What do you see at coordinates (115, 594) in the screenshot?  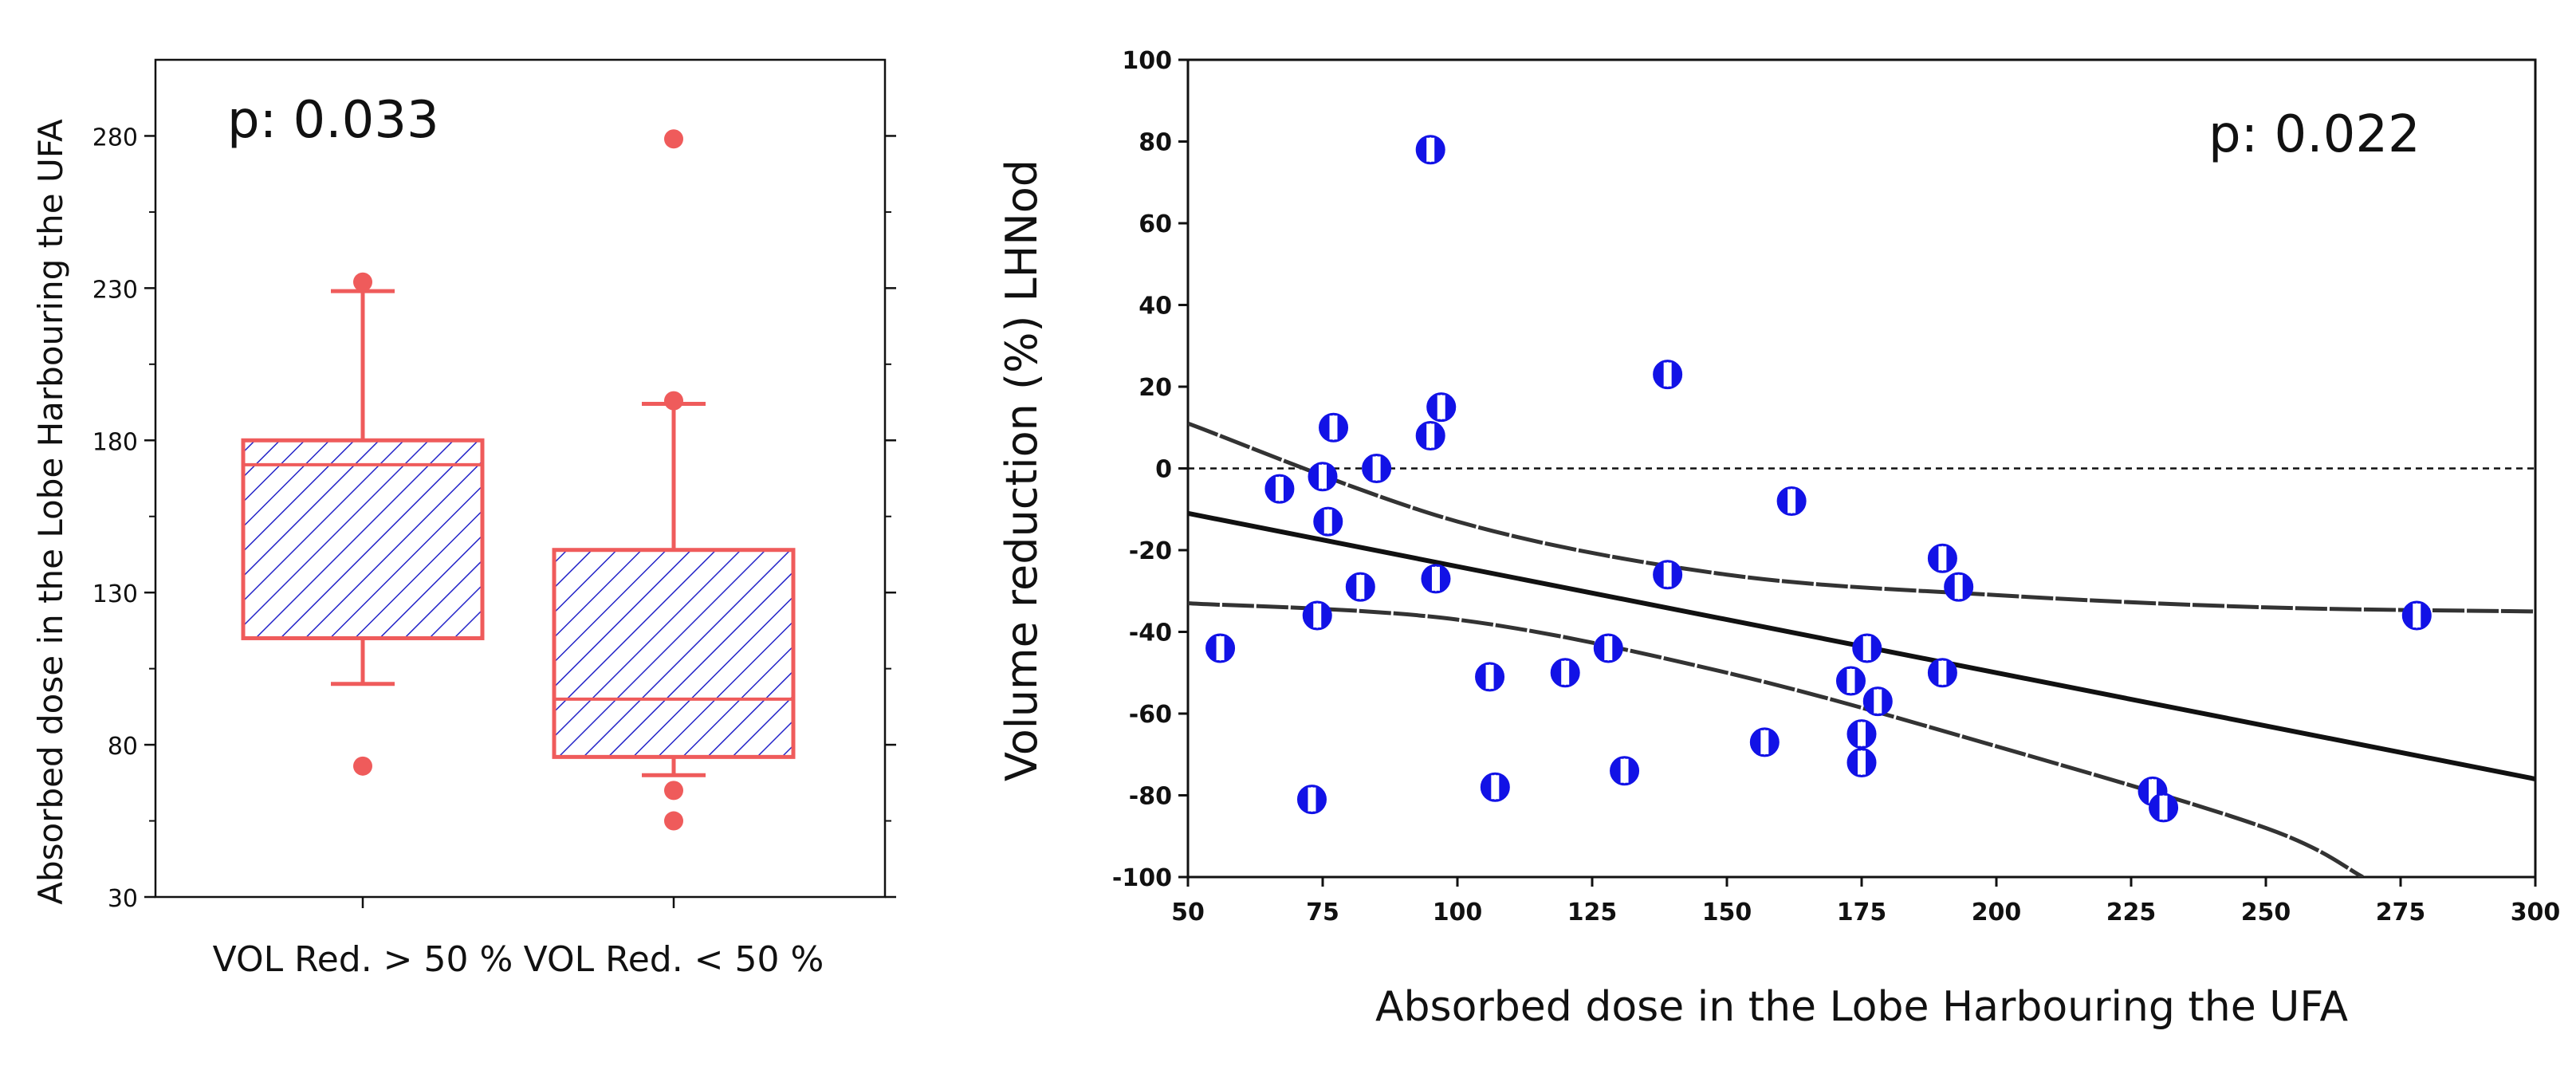 I see `box-plot-y-tick-label: 130` at bounding box center [115, 594].